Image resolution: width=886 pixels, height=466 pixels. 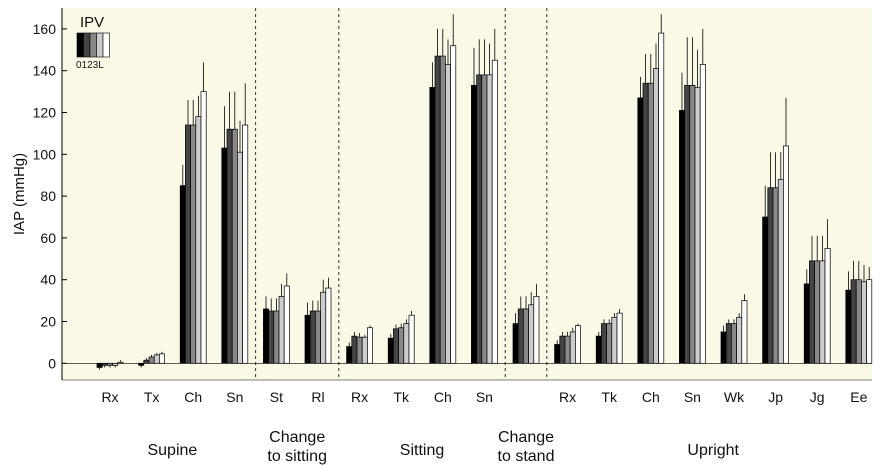 What do you see at coordinates (93, 45) in the screenshot?
I see `legend-swatches` at bounding box center [93, 45].